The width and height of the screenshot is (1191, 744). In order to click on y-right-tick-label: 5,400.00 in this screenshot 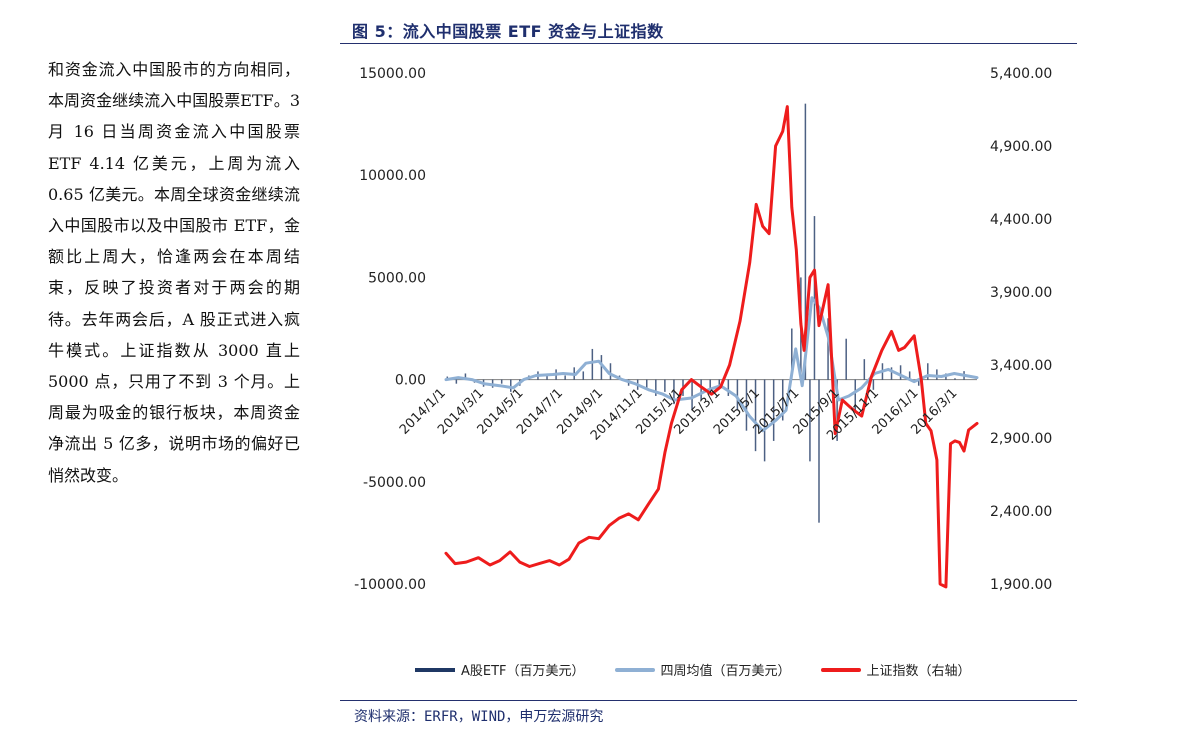, I will do `click(1021, 74)`.